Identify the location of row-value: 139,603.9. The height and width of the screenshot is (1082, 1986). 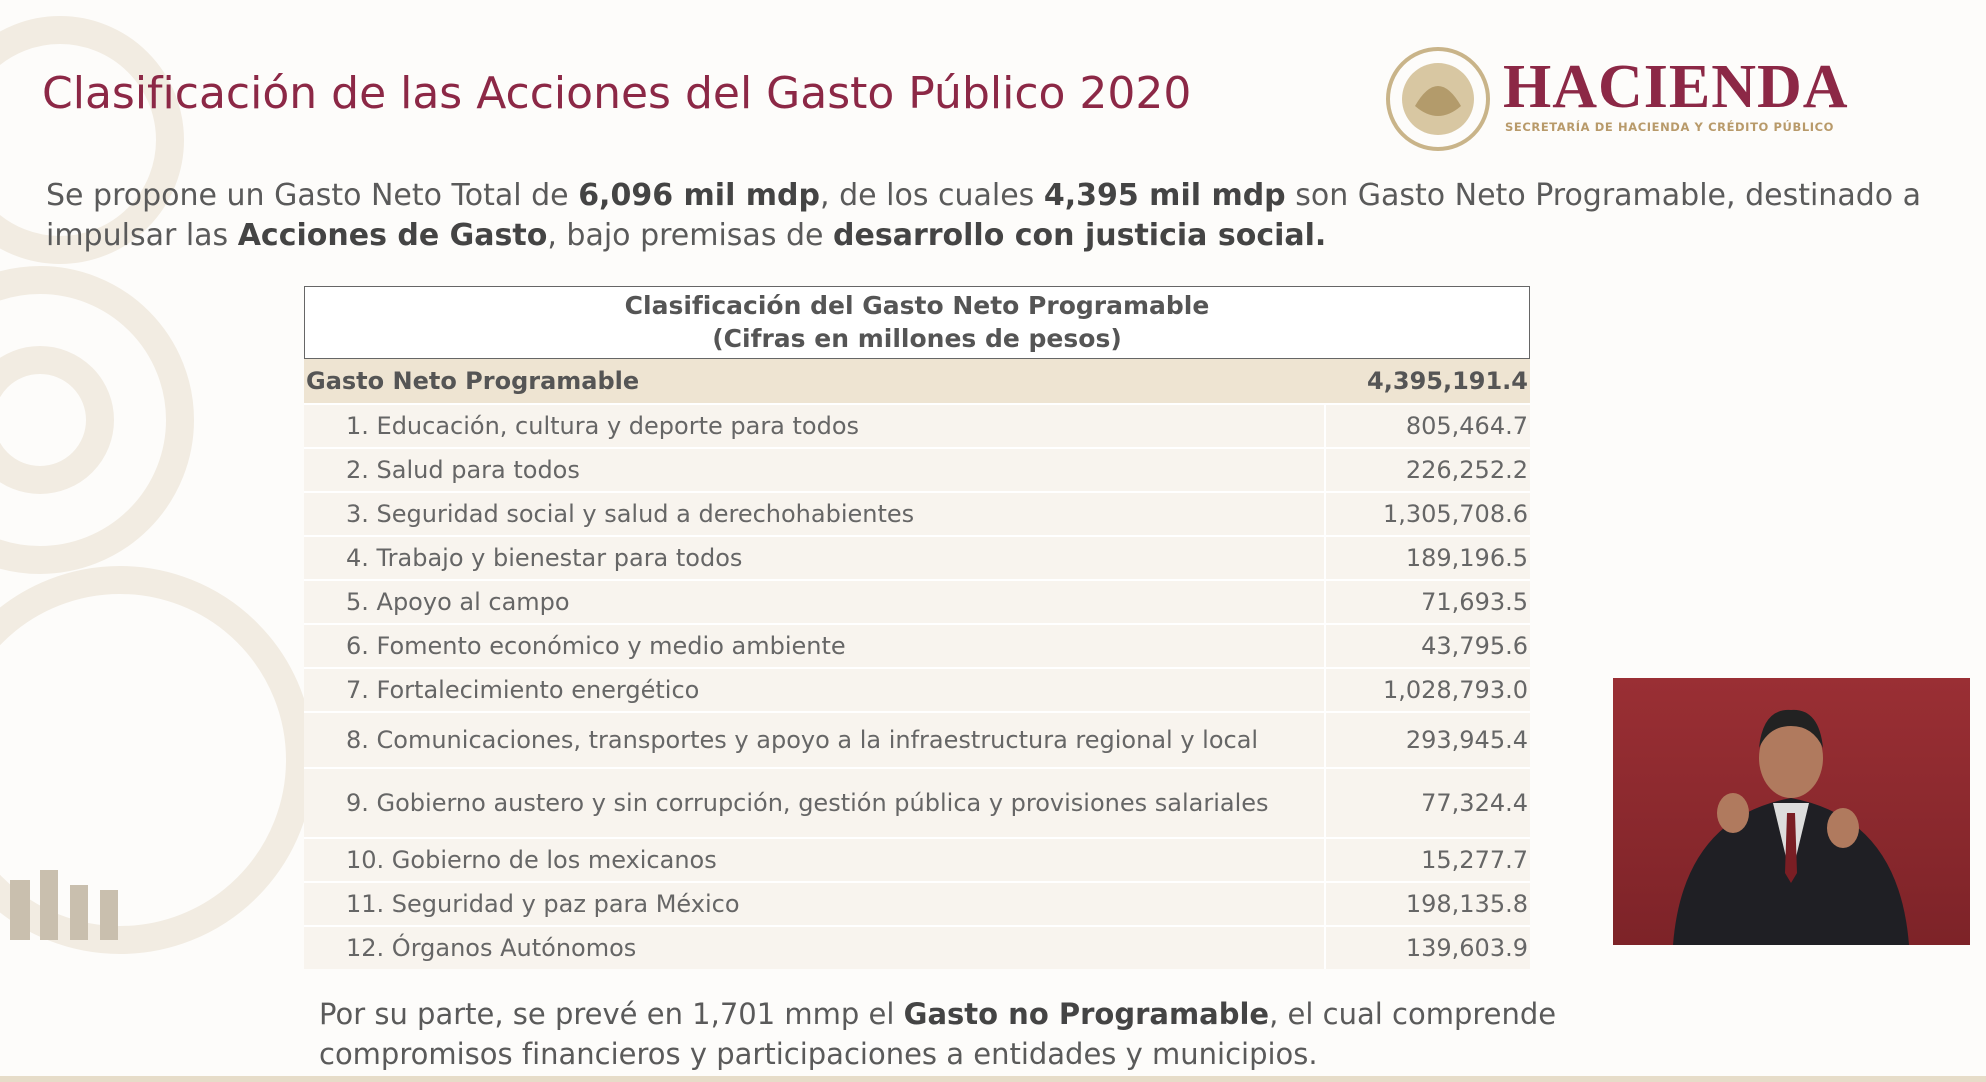
(1427, 948).